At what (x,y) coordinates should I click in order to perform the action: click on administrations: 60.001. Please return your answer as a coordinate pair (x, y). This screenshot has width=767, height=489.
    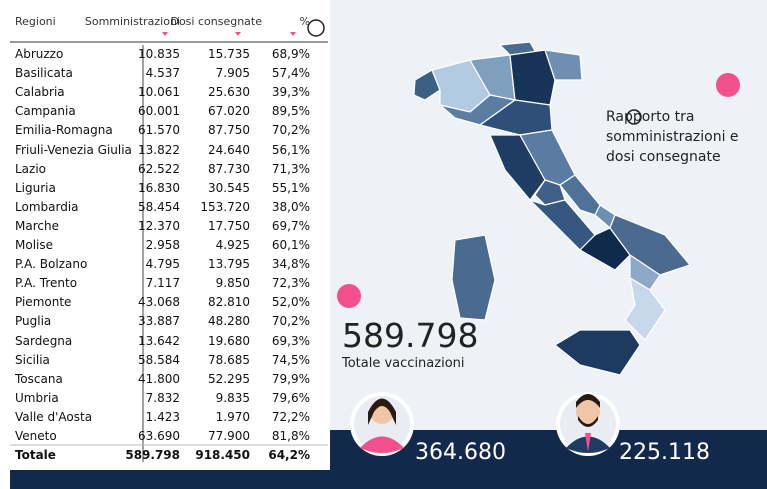
    Looking at the image, I should click on (159, 111).